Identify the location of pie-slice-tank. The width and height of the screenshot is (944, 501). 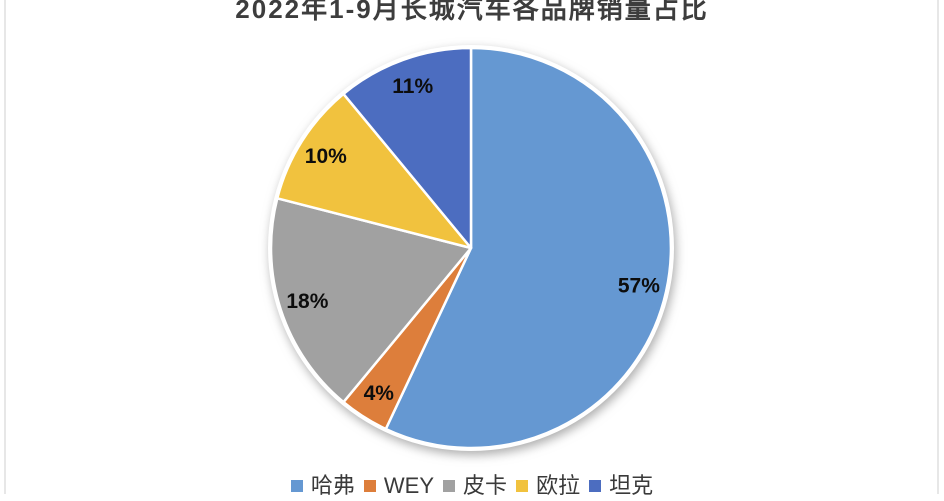
(407, 148).